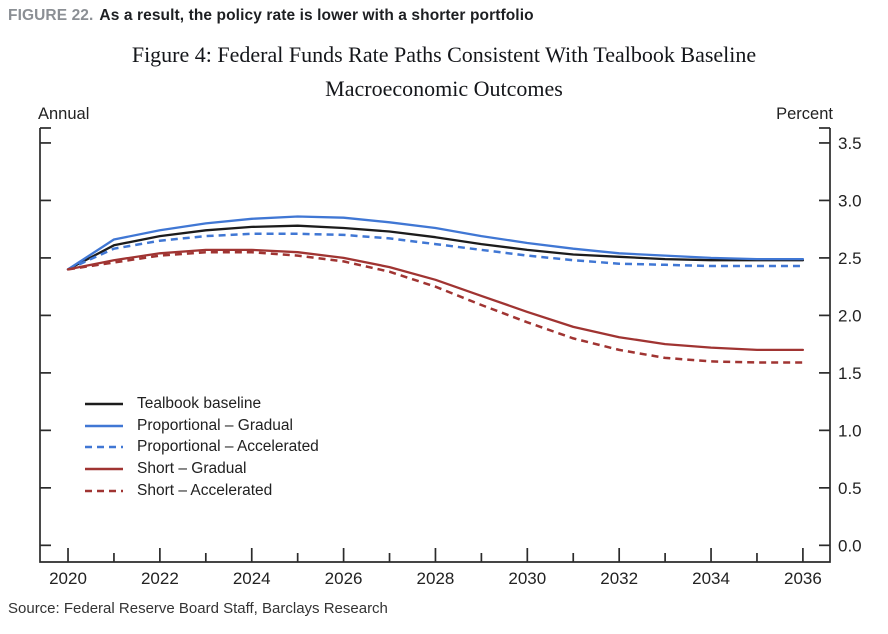 This screenshot has width=888, height=634. What do you see at coordinates (619, 578) in the screenshot?
I see `x-tick-label: 2032` at bounding box center [619, 578].